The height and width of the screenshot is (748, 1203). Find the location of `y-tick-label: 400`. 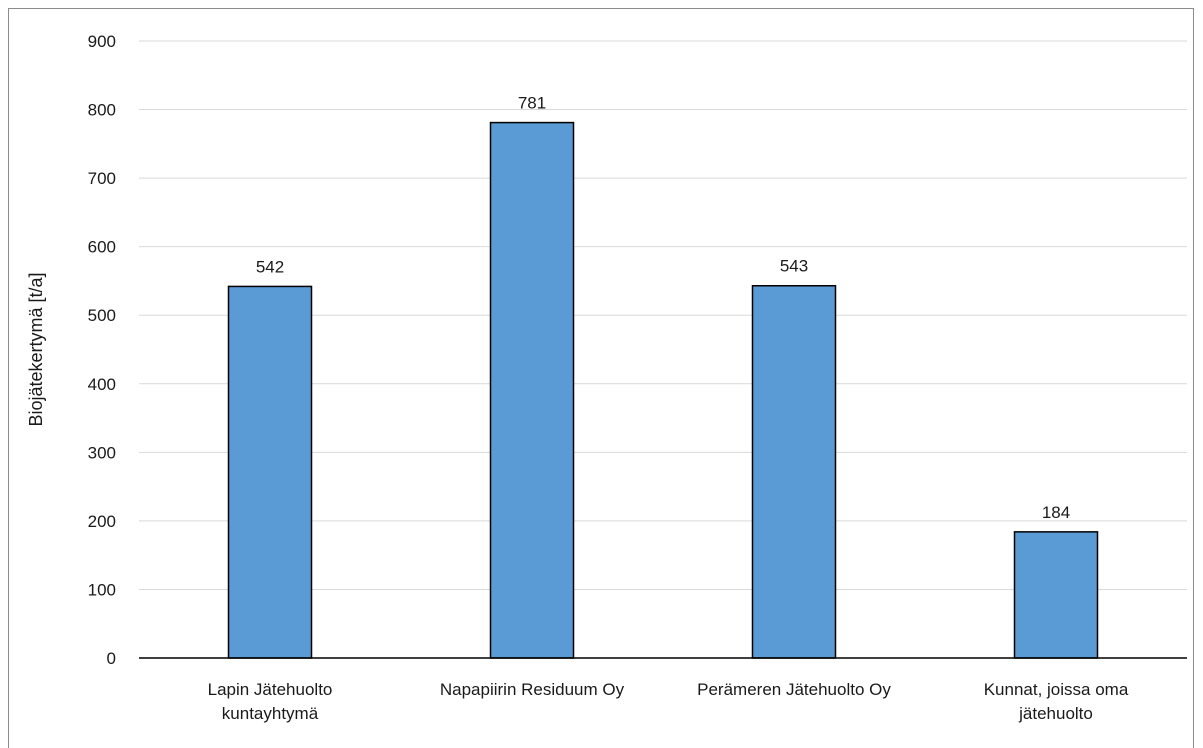

y-tick-label: 400 is located at coordinates (102, 384).